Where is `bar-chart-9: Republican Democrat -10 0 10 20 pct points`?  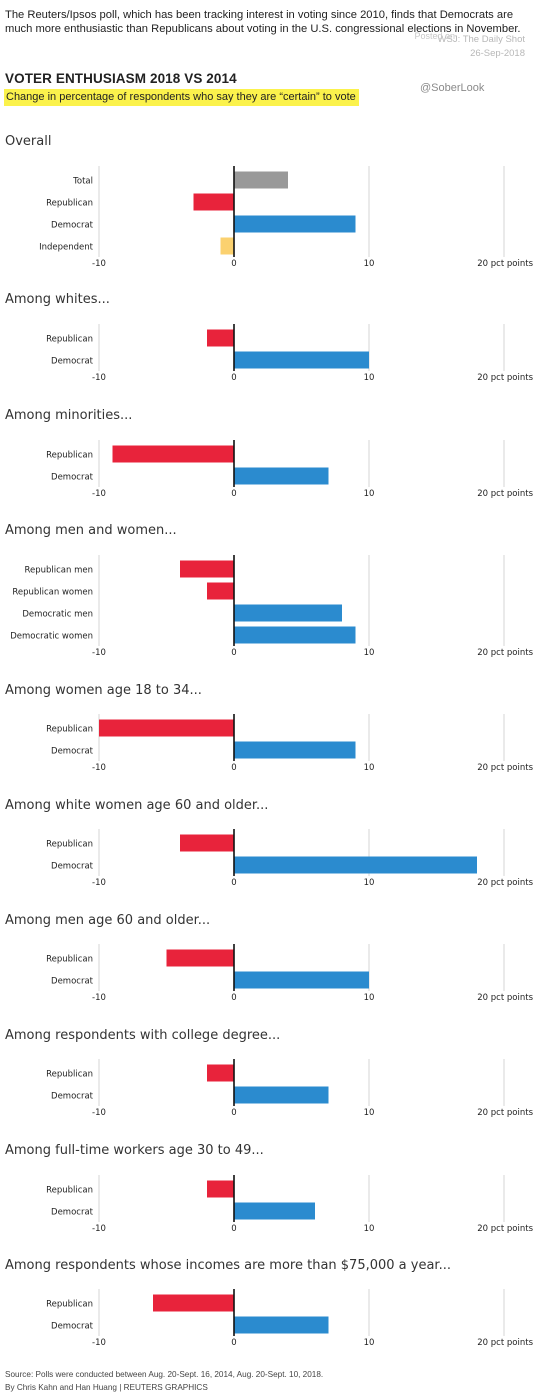 bar-chart-9: Republican Democrat -10 0 10 20 pct points is located at coordinates (290, 1204).